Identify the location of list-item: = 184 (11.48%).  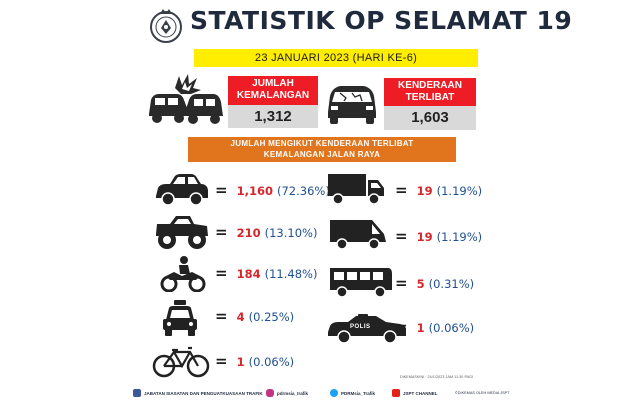
(266, 273).